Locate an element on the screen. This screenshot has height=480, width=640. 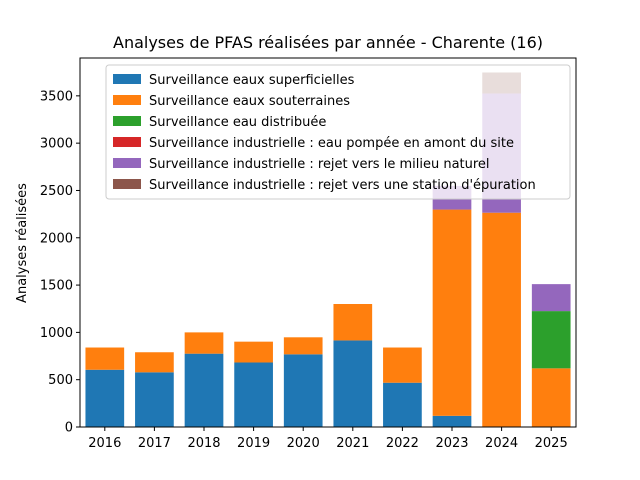
x-tick-label: 2022 is located at coordinates (402, 443).